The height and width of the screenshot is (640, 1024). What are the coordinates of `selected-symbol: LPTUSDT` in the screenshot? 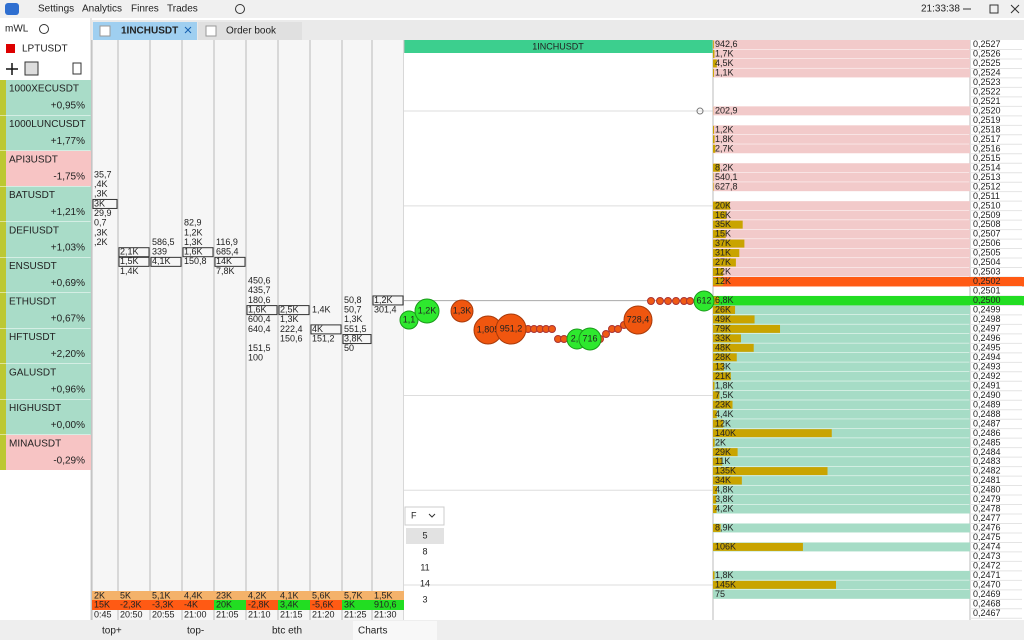 It's located at (45, 49).